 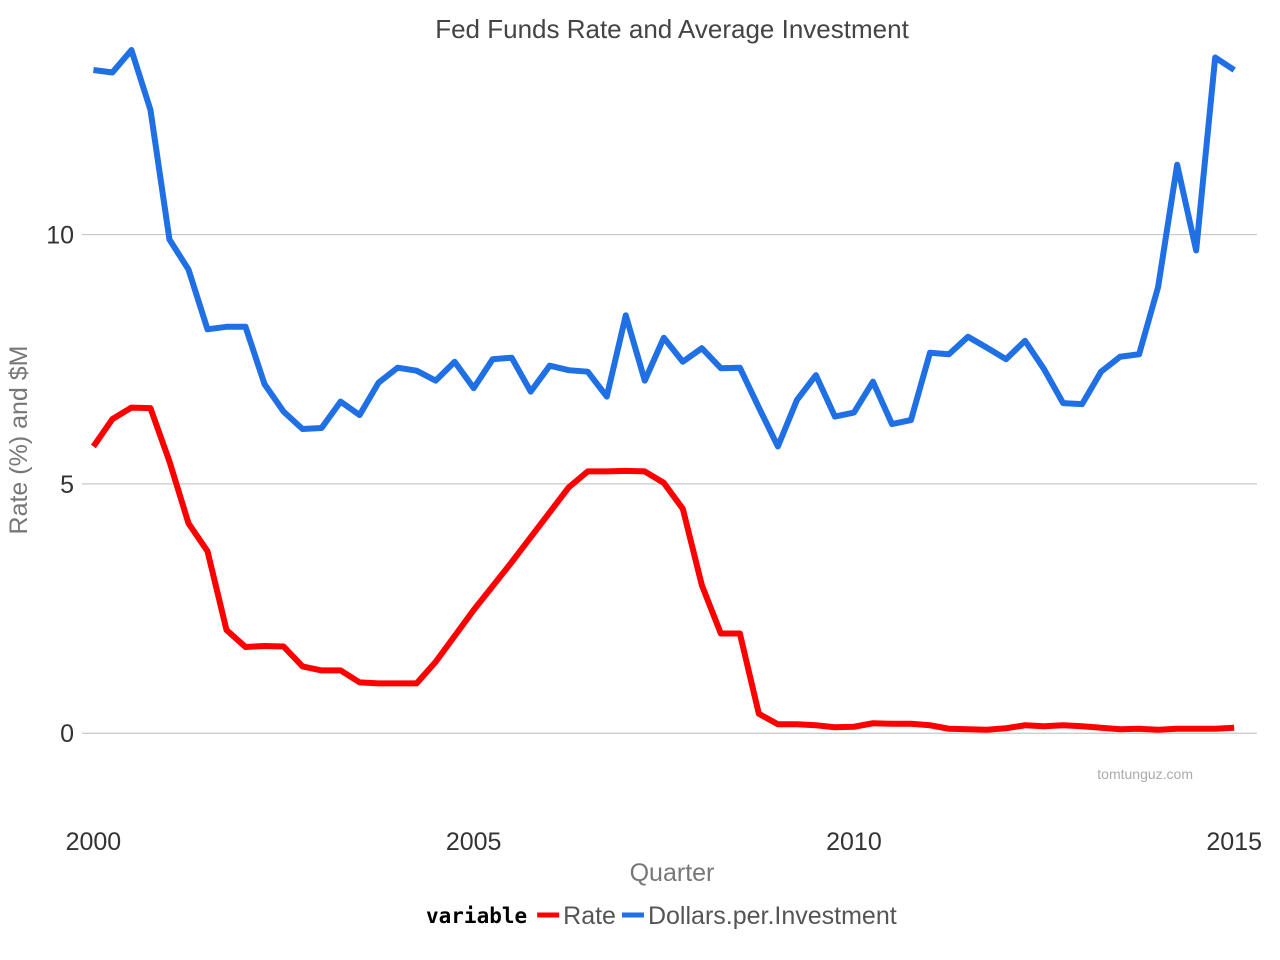 What do you see at coordinates (94, 842) in the screenshot?
I see `x-tick-label: 2000` at bounding box center [94, 842].